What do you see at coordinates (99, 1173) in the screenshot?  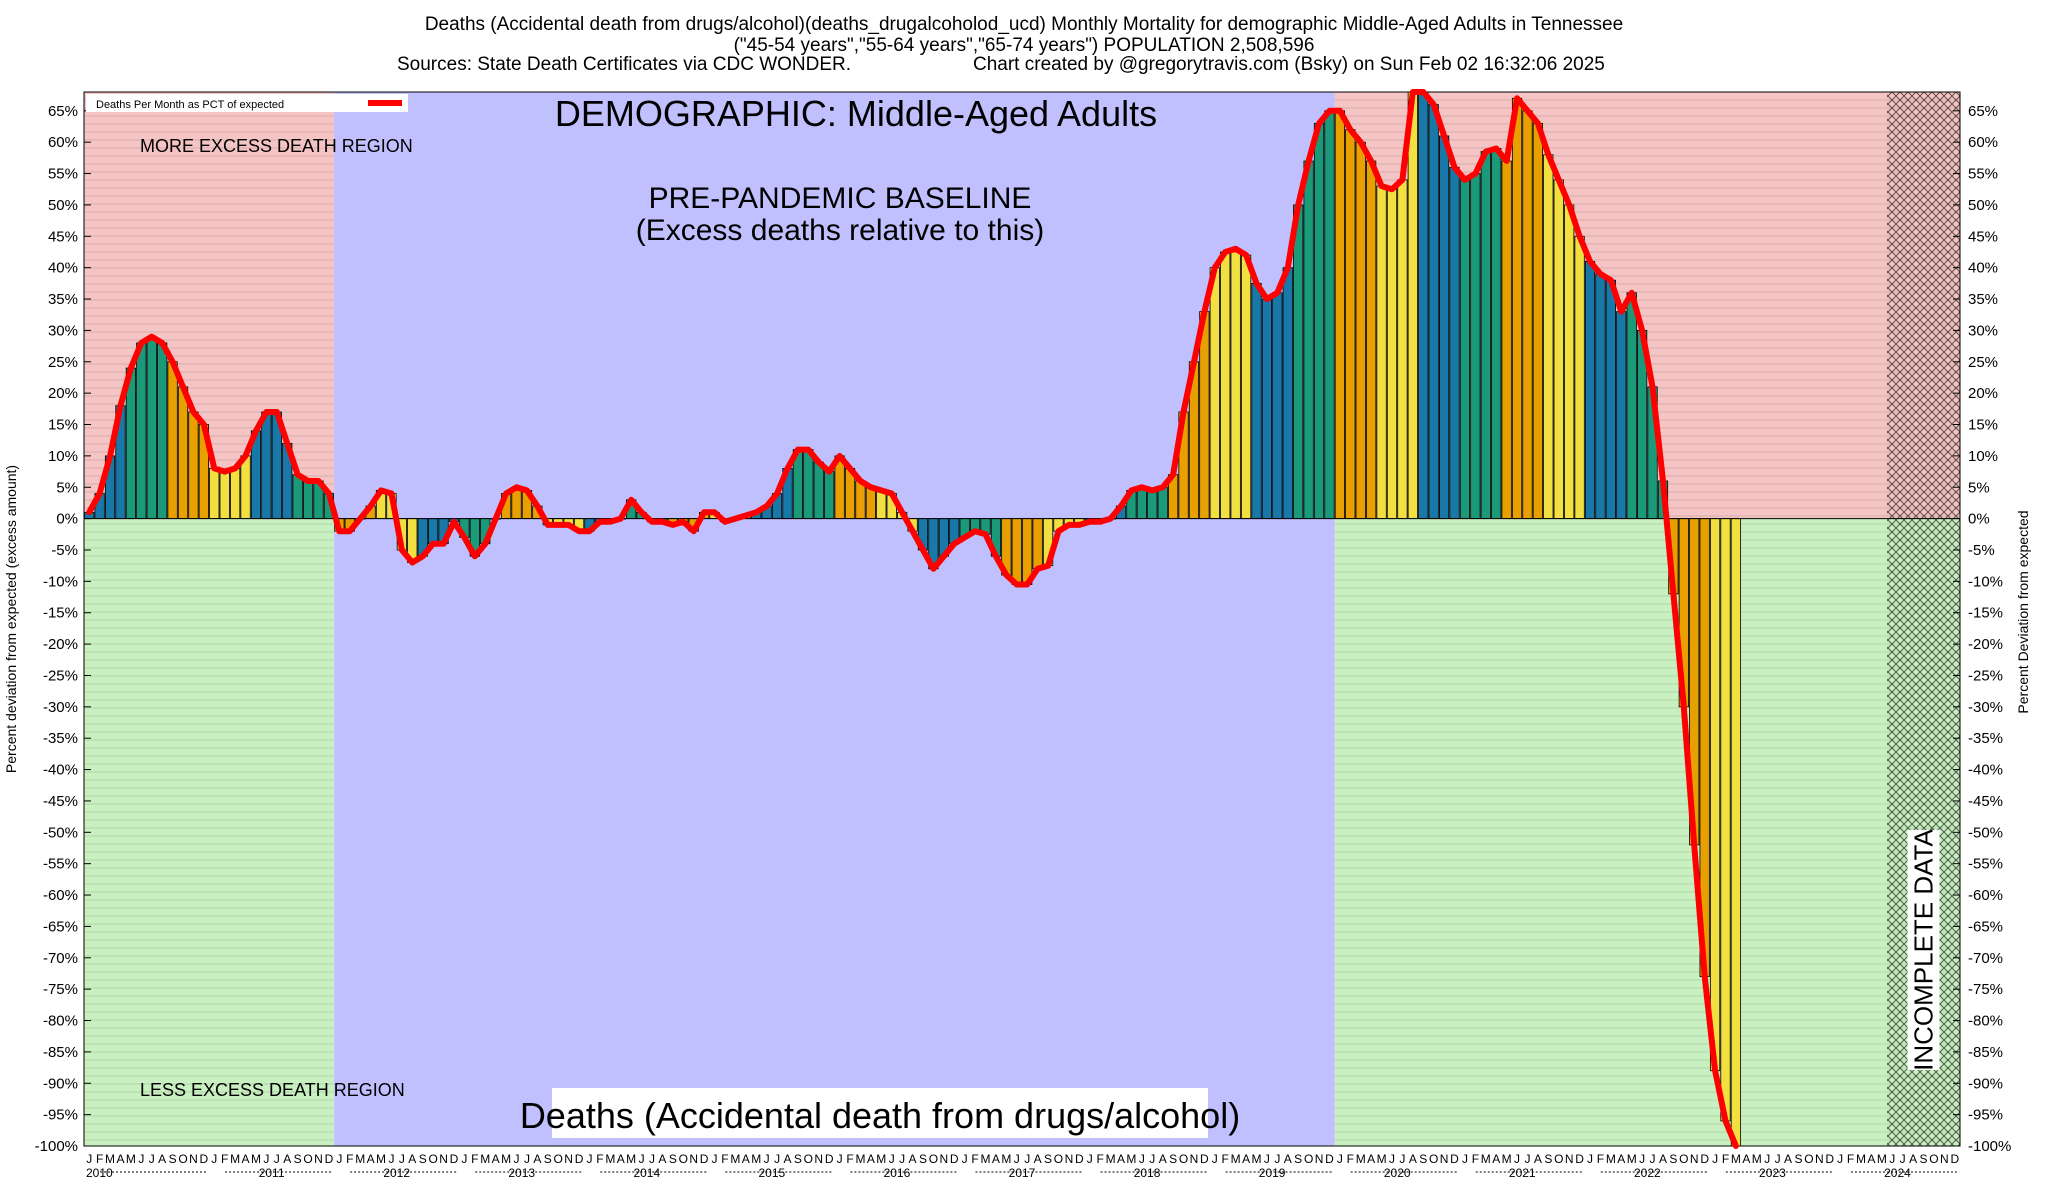 I see `x-year-label: 2010` at bounding box center [99, 1173].